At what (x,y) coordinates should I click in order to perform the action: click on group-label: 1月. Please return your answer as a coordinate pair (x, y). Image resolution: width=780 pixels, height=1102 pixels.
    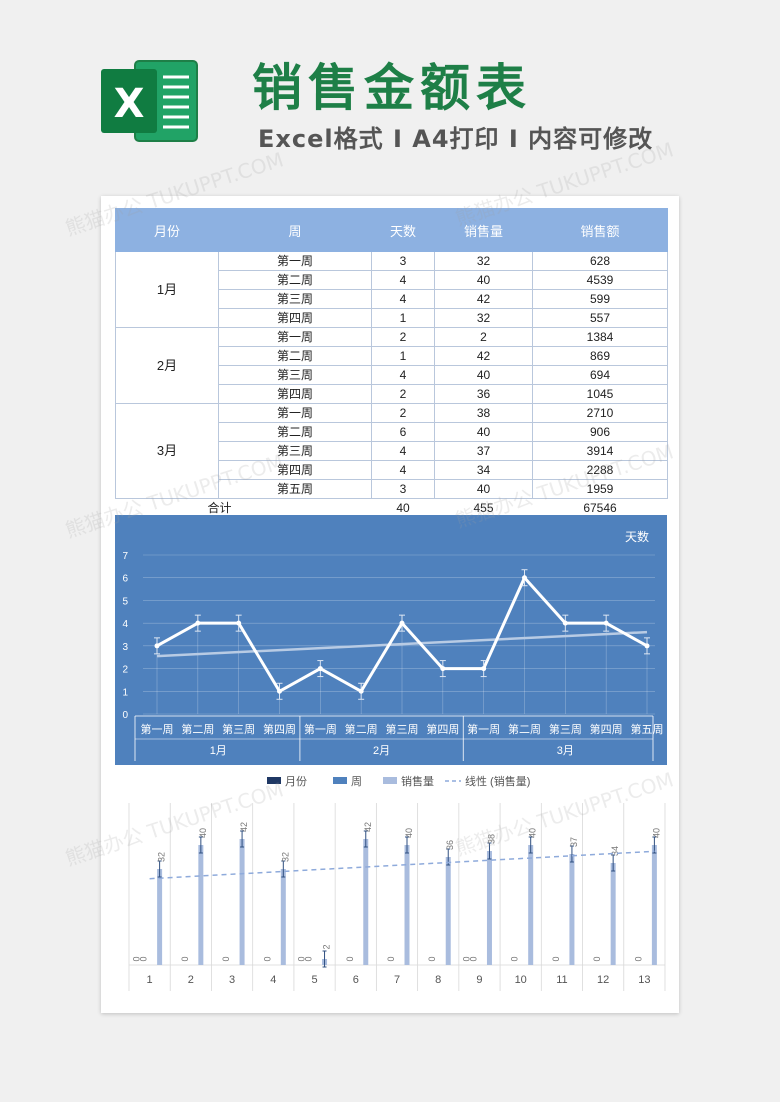
    Looking at the image, I should click on (218, 751).